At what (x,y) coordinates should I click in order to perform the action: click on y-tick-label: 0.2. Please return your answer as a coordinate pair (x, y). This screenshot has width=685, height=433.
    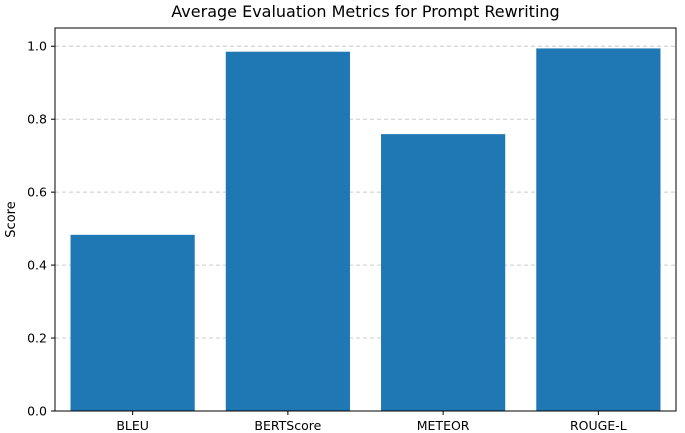
    Looking at the image, I should click on (37, 338).